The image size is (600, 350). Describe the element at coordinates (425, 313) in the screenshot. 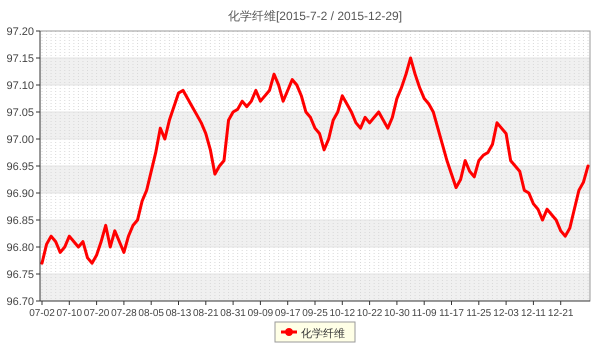

I see `x-tick-label: 11-09` at that location.